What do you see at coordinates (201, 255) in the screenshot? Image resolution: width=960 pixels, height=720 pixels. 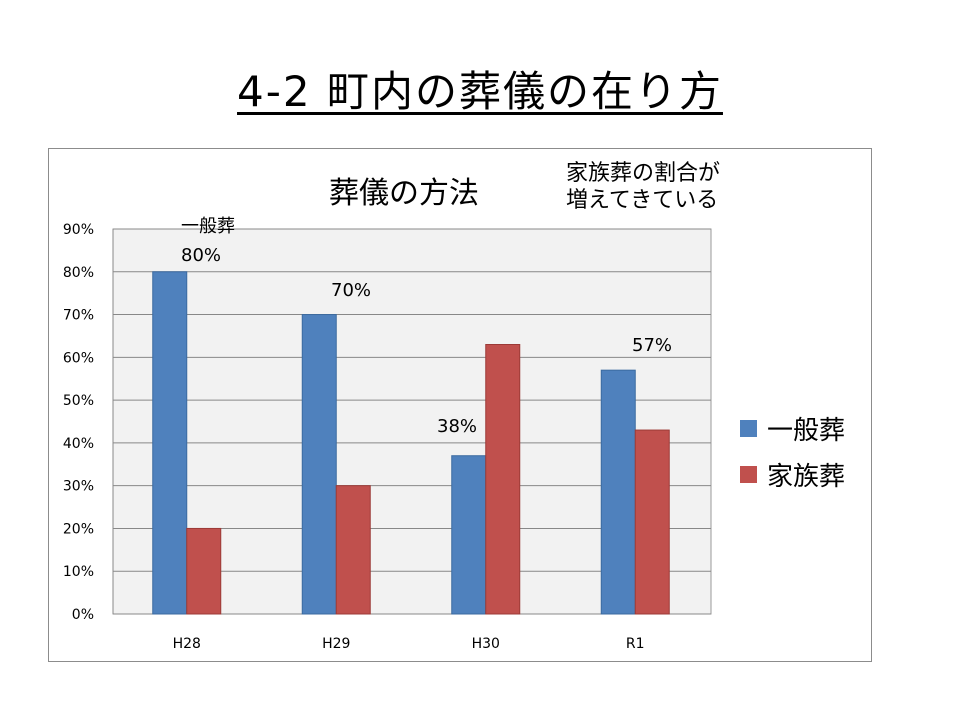 I see `data-label: 80%` at bounding box center [201, 255].